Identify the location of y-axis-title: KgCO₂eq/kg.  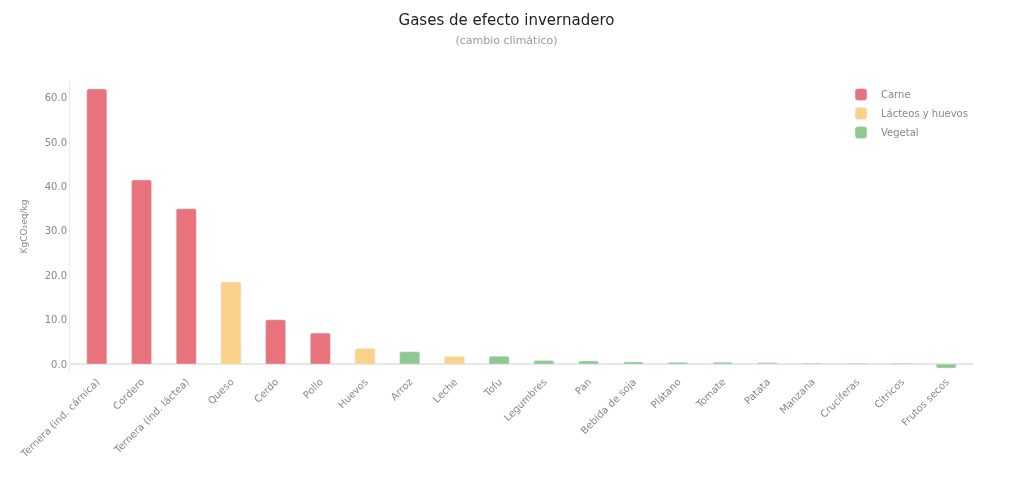
(24, 226).